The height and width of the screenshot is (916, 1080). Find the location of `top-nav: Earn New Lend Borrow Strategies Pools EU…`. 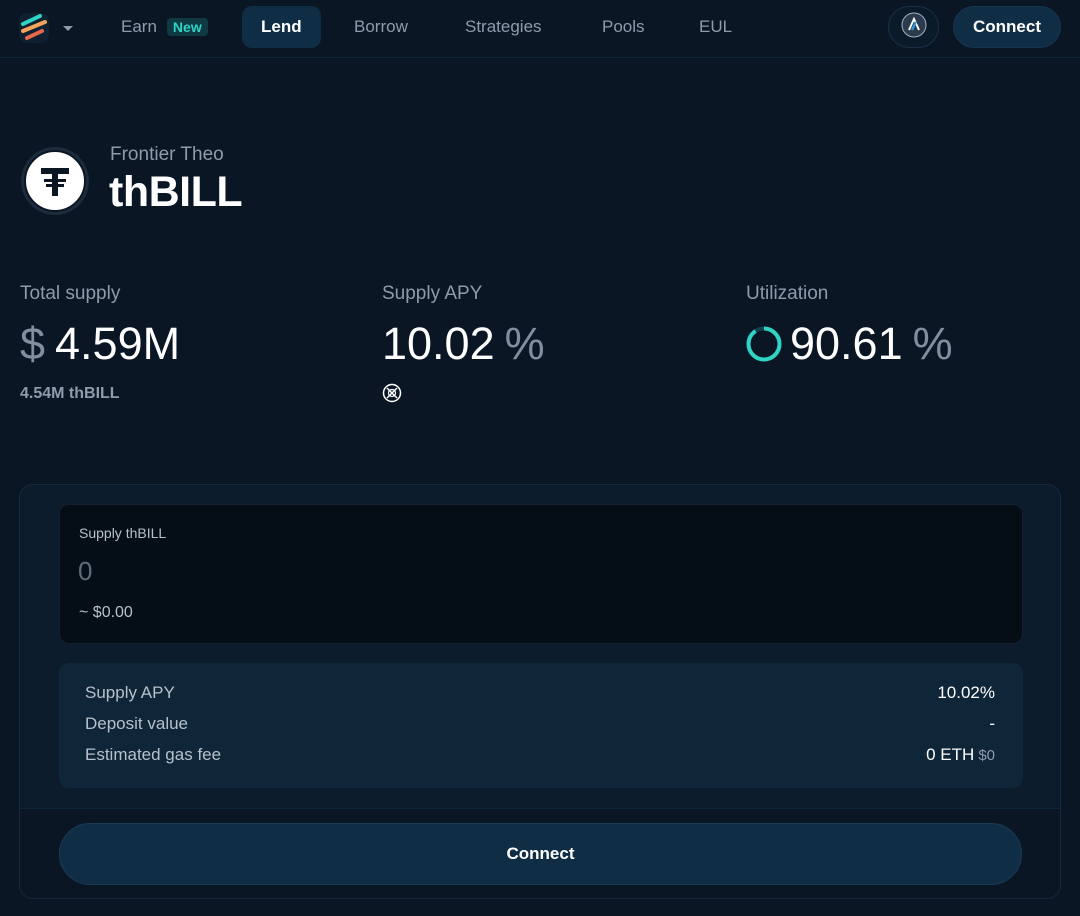

top-nav: Earn New Lend Borrow Strategies Pools EU… is located at coordinates (540, 29).